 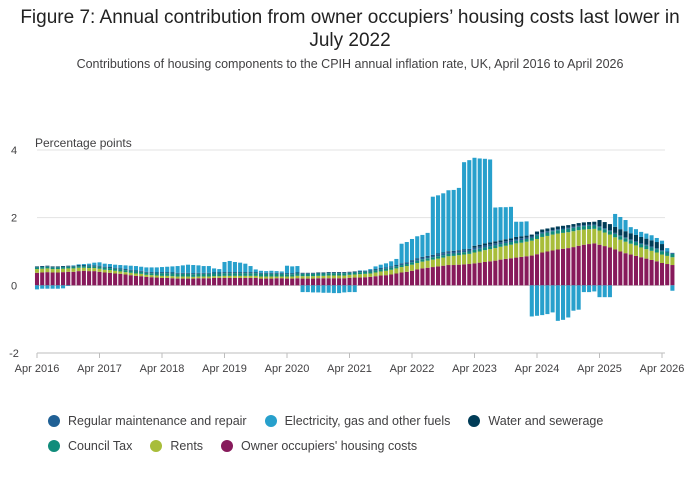 I want to click on legend-item-council-tax: Council Tax, so click(x=90, y=446).